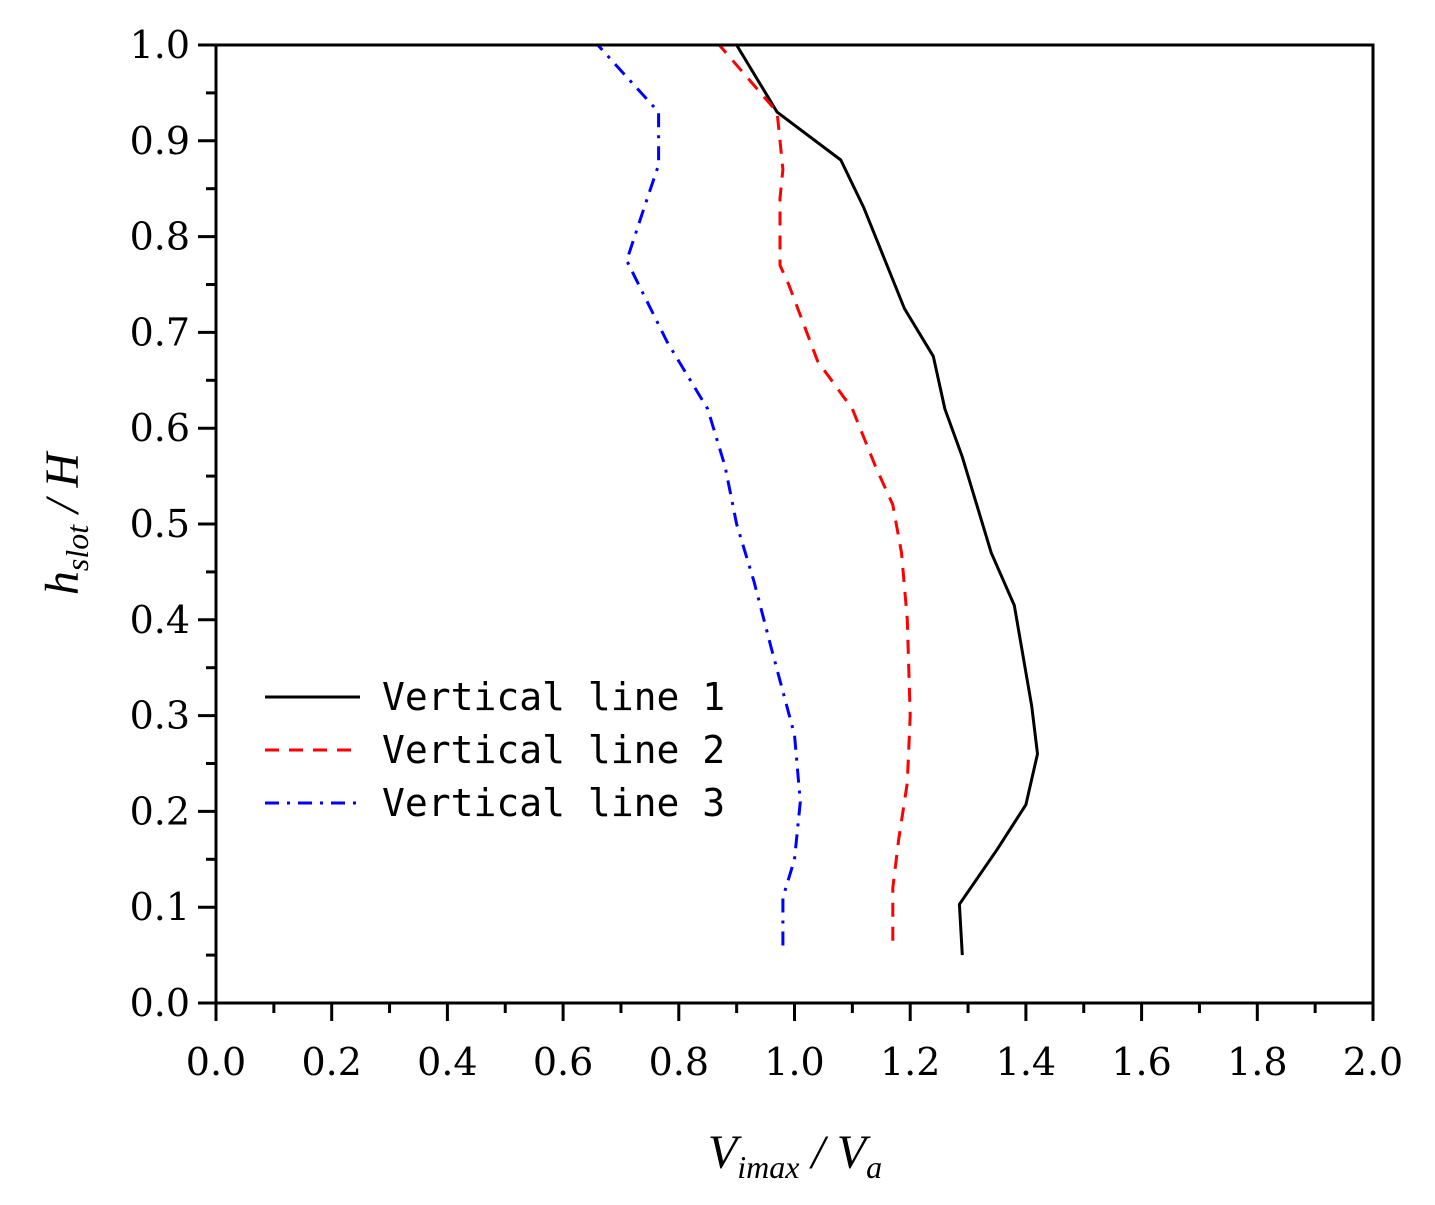 The image size is (1435, 1205). I want to click on x-axis-title-main: V, so click(725, 1152).